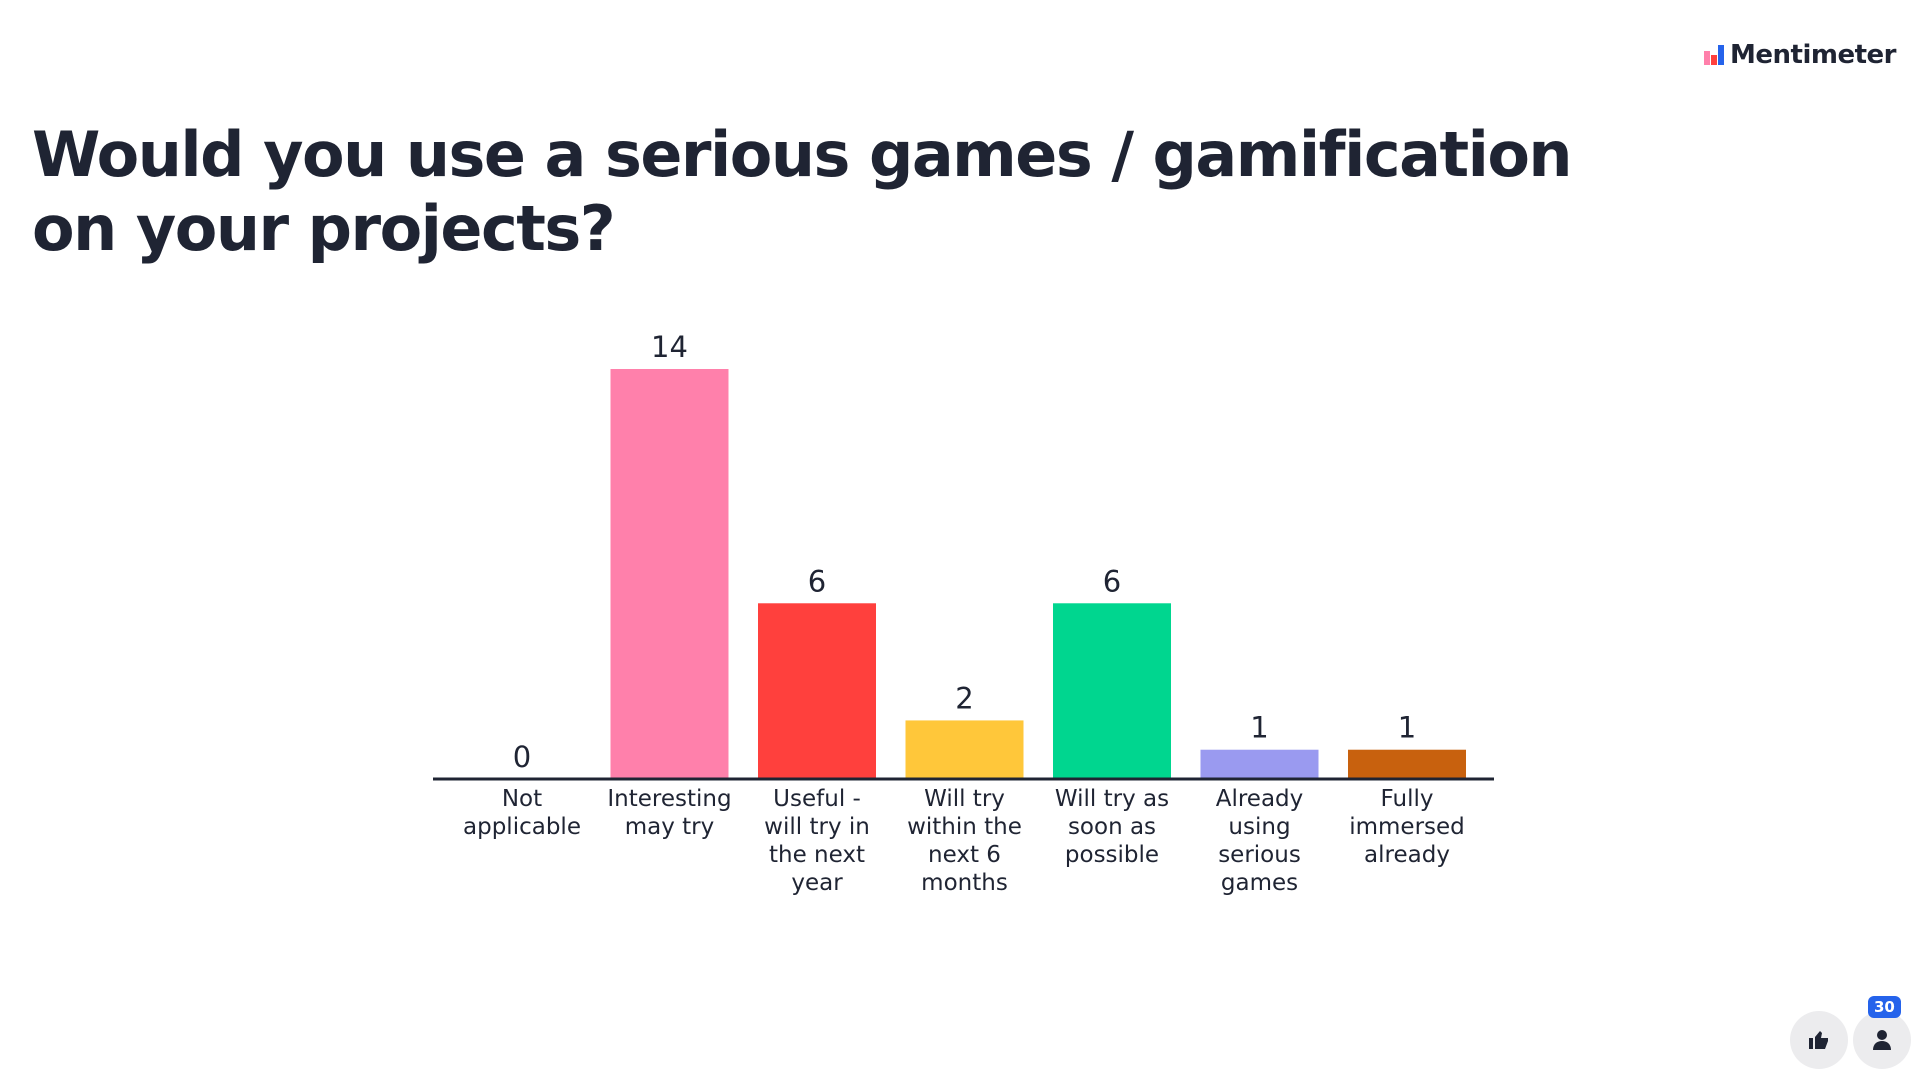 This screenshot has height=1080, width=1920. I want to click on logo-icon, so click(1714, 55).